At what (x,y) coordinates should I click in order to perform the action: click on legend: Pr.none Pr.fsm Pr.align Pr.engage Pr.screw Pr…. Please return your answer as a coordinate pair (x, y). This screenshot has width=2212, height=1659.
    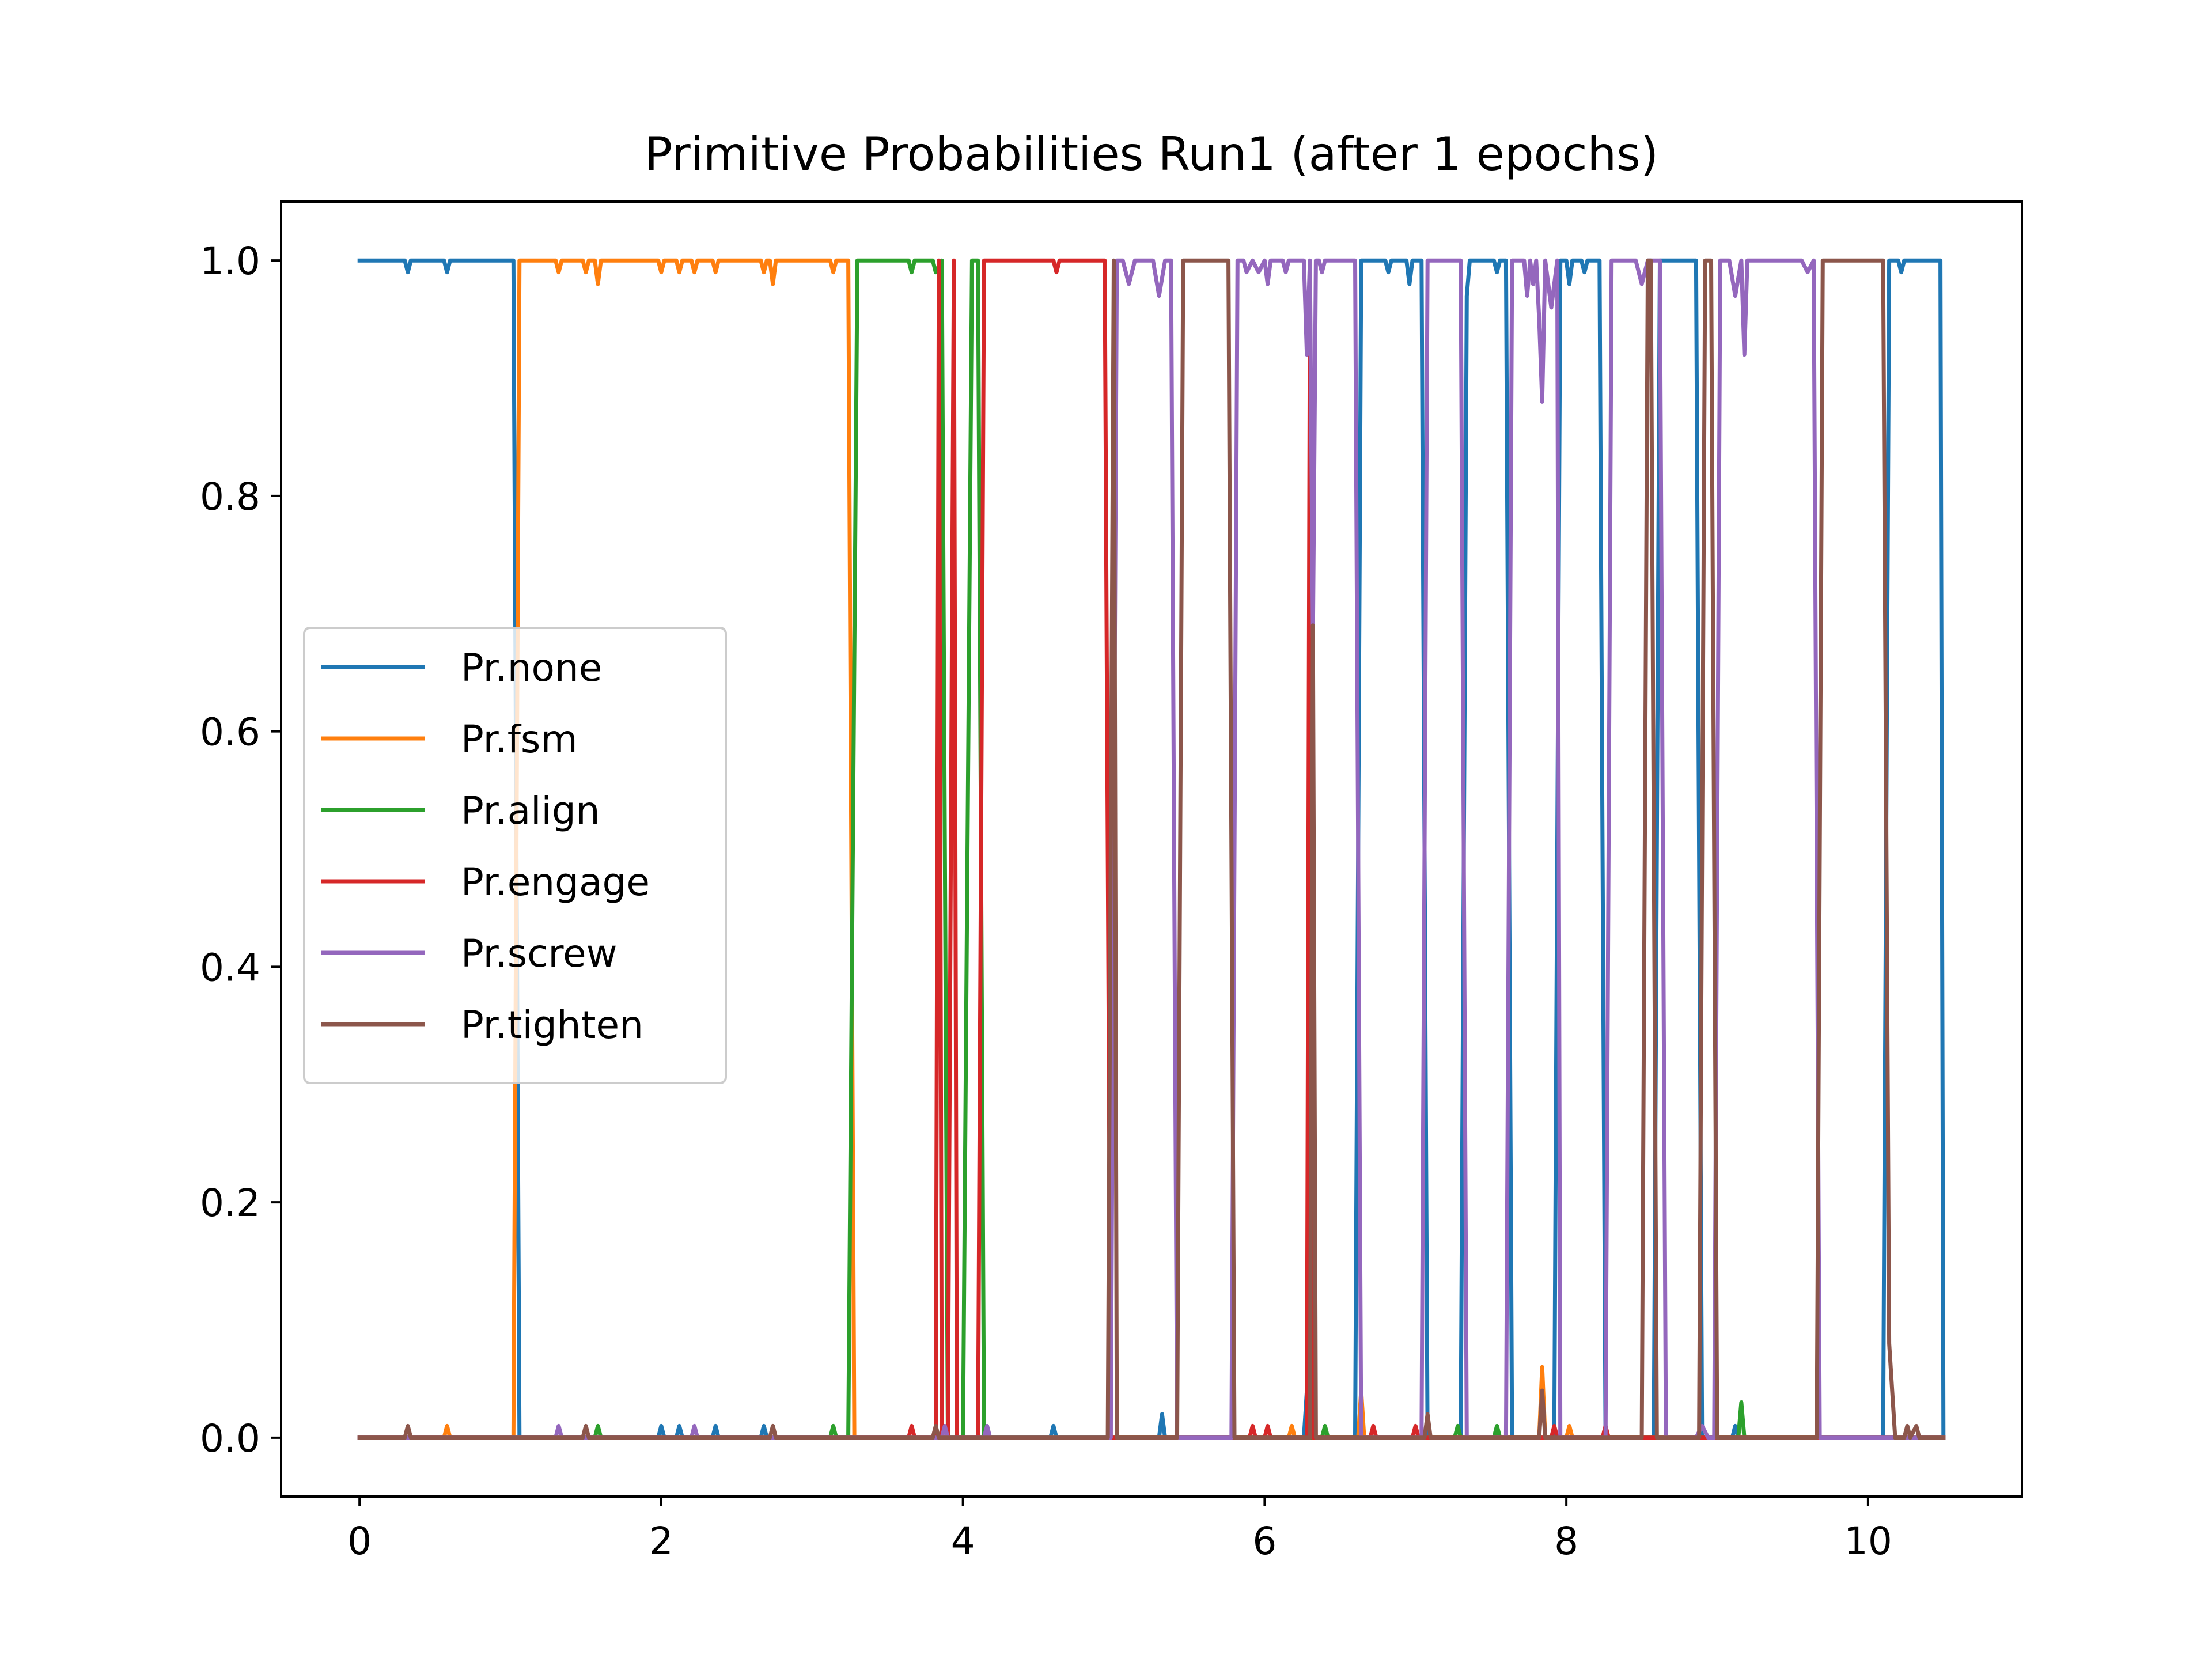
    Looking at the image, I should click on (515, 855).